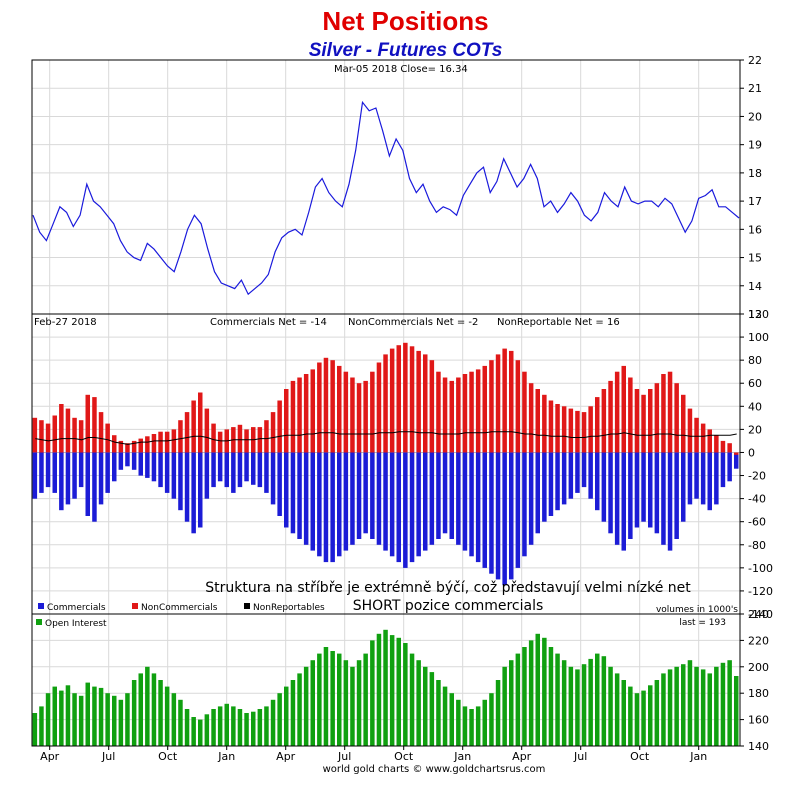 This screenshot has height=788, width=811. What do you see at coordinates (757, 476) in the screenshot?
I see `y-tick-label: -20` at bounding box center [757, 476].